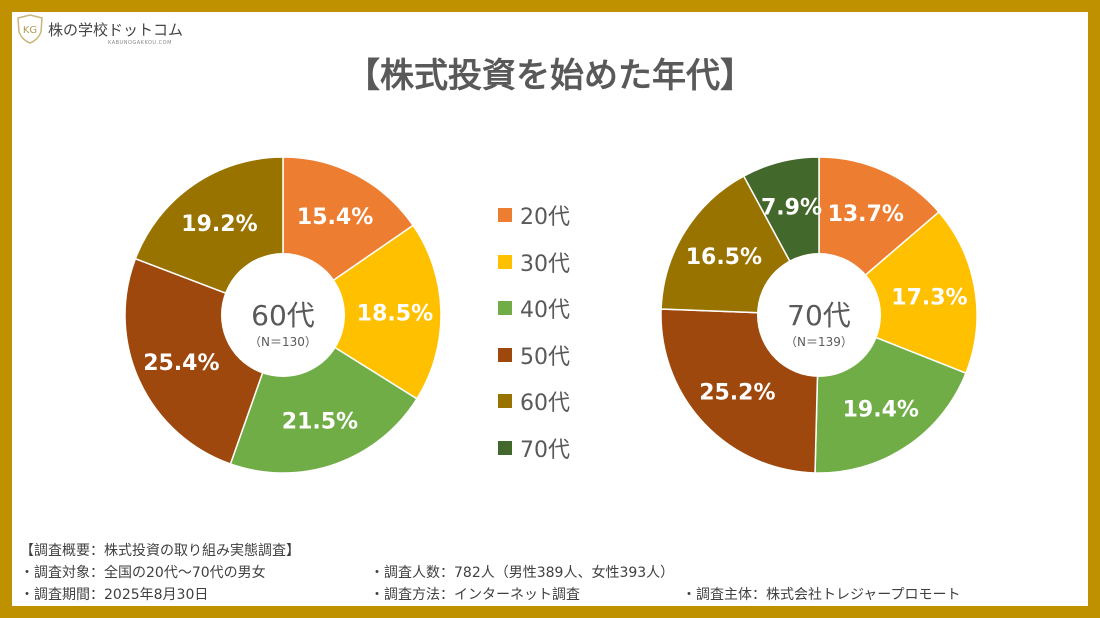 Image resolution: width=1100 pixels, height=618 pixels. Describe the element at coordinates (181, 363) in the screenshot. I see `data-label: 25.4%` at that location.